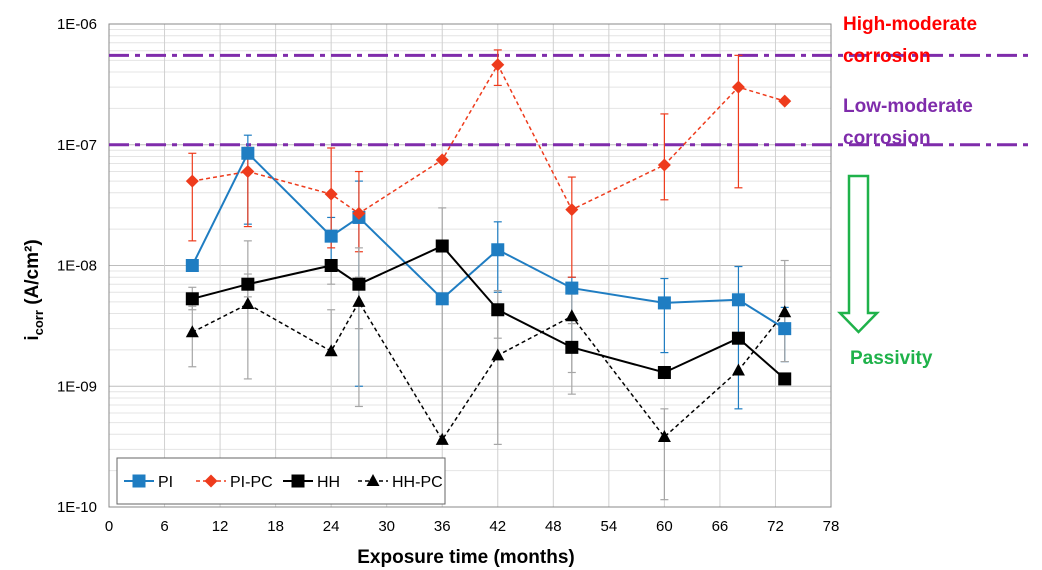  I want to click on series-line-hh-pc, so click(488, 371).